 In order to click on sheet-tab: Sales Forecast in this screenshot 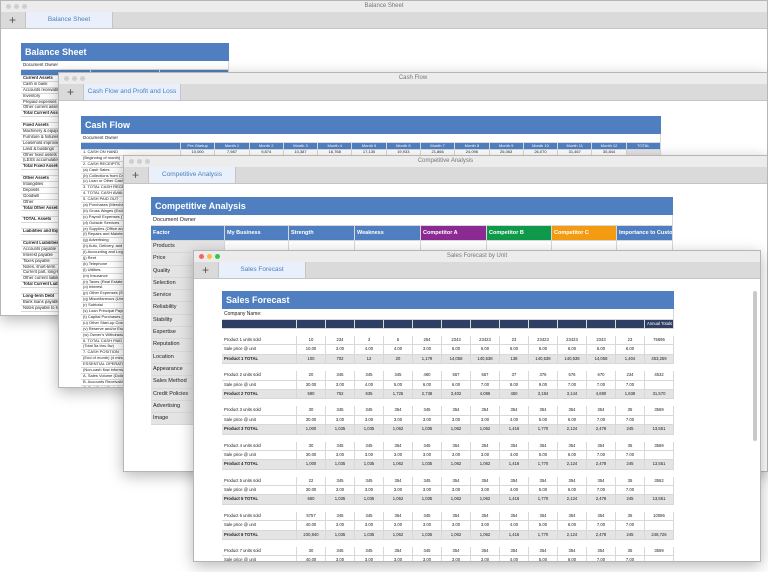, I will do `click(262, 270)`.